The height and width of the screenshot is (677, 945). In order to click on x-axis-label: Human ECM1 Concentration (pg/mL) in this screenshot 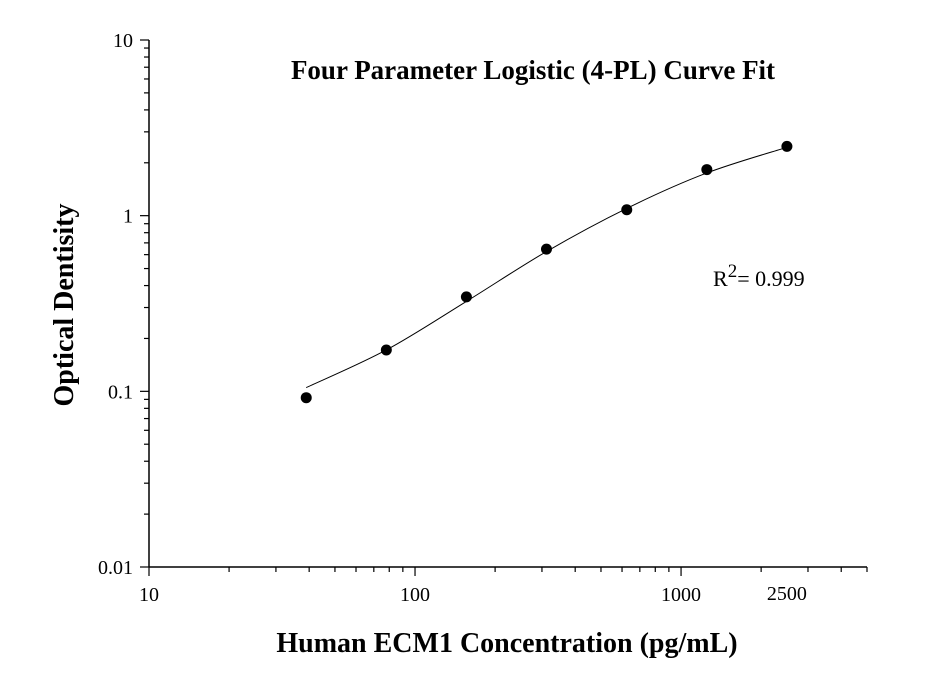, I will do `click(506, 643)`.